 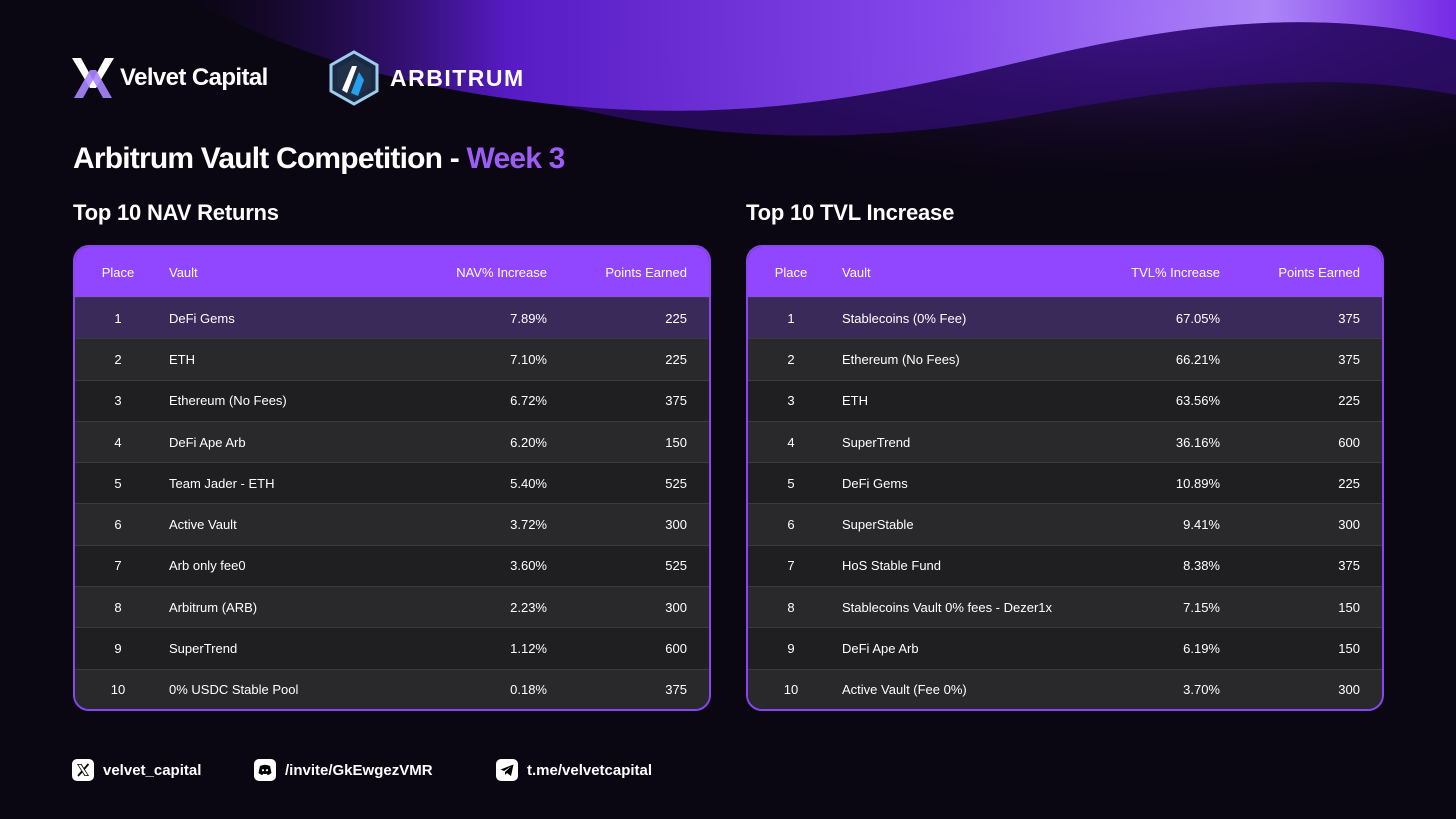 I want to click on increase-cell: 7.89%, so click(x=528, y=318).